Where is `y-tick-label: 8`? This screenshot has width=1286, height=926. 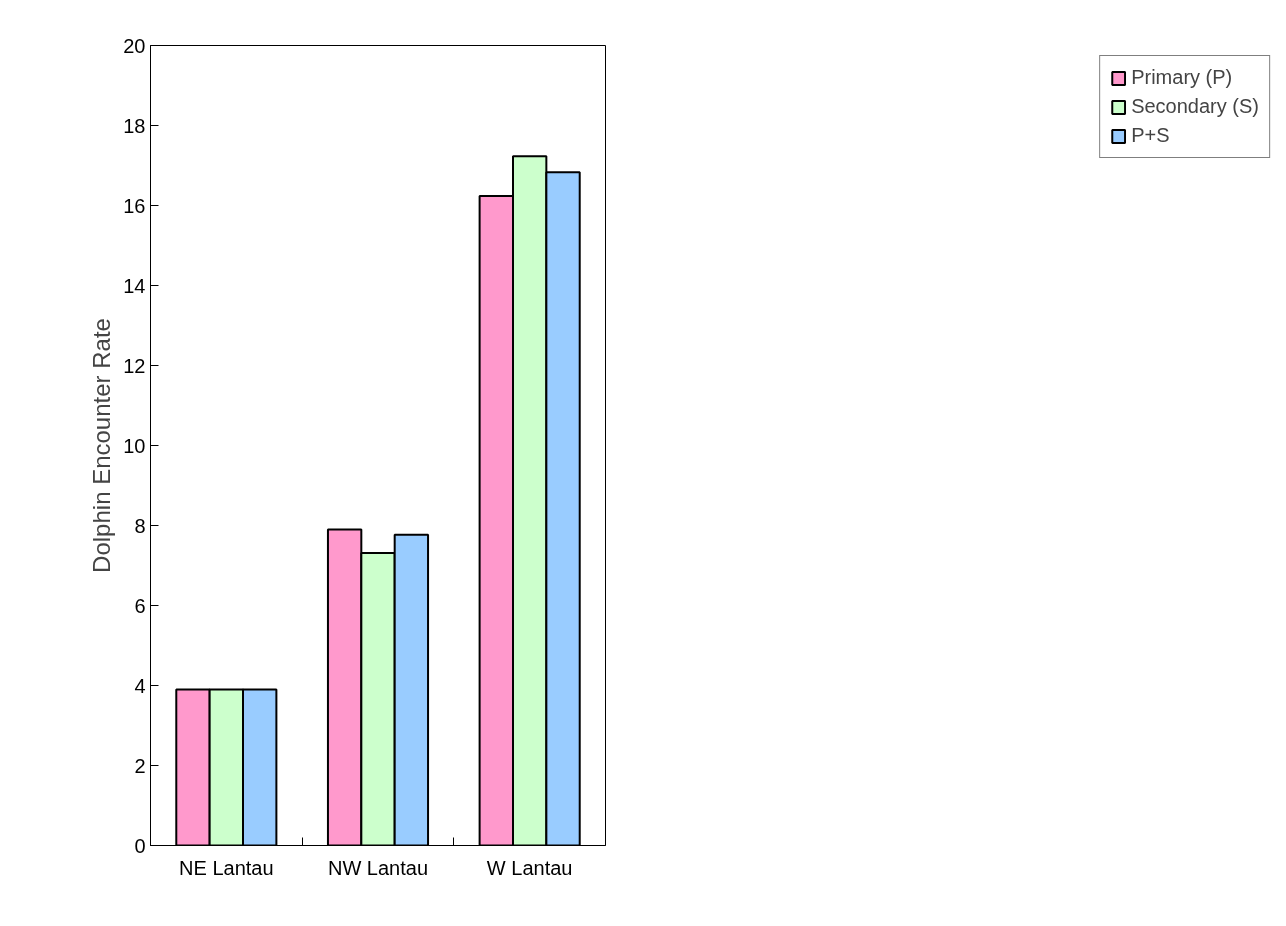
y-tick-label: 8 is located at coordinates (140, 525).